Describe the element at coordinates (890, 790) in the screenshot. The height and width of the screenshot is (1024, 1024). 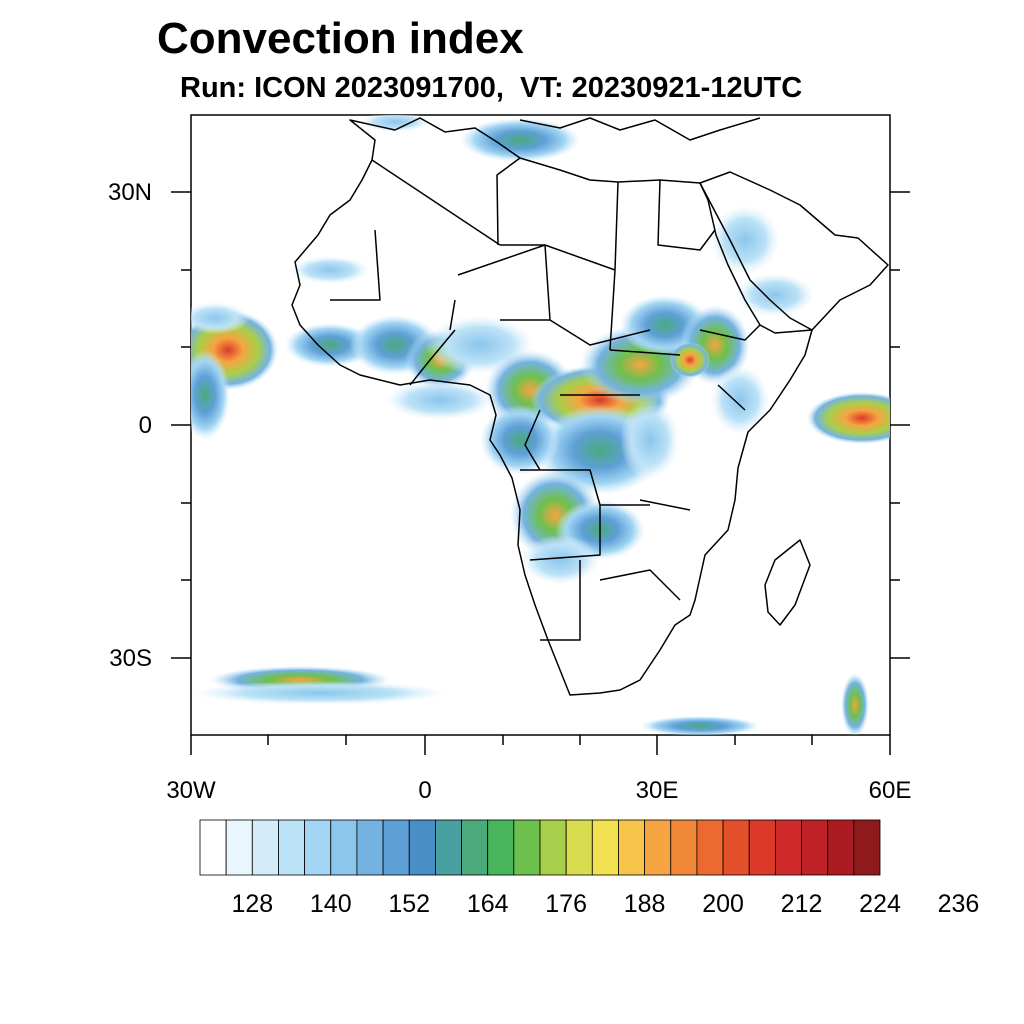
I see `x-tick-label: 60E` at that location.